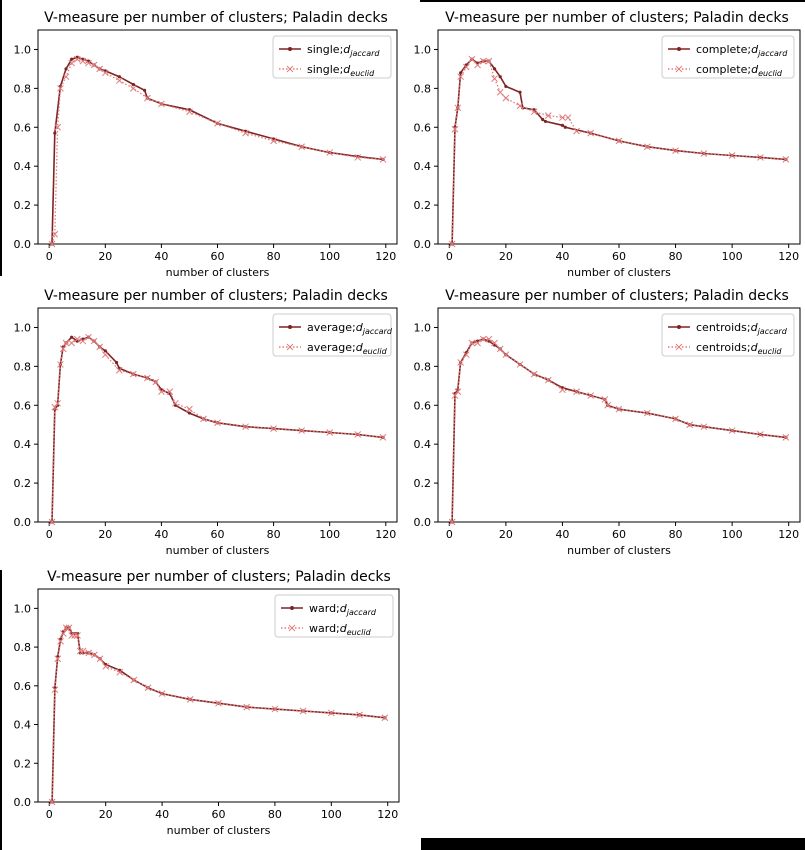  I want to click on frame-edge-bottom-right, so click(613, 844).